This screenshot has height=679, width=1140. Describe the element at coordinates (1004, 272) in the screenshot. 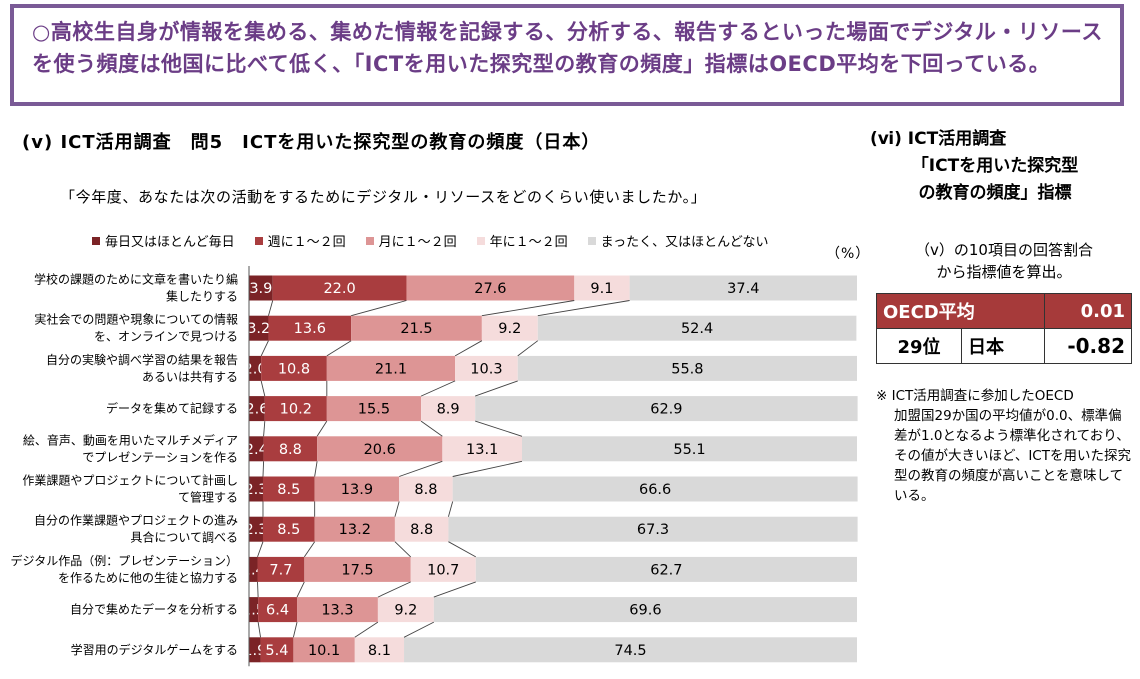

I see `index-method-note-line2: から指標値を算出。` at that location.